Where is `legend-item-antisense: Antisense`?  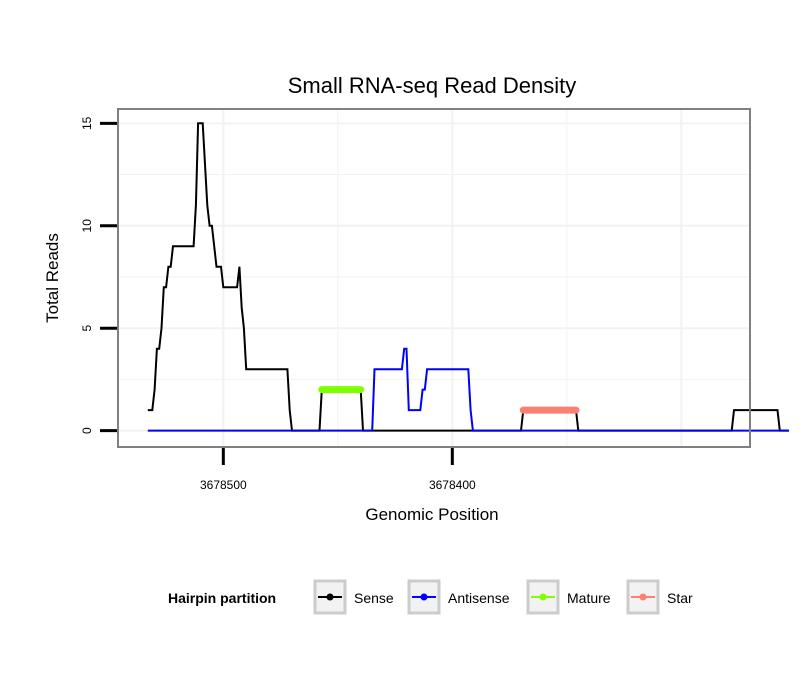 legend-item-antisense: Antisense is located at coordinates (458, 597).